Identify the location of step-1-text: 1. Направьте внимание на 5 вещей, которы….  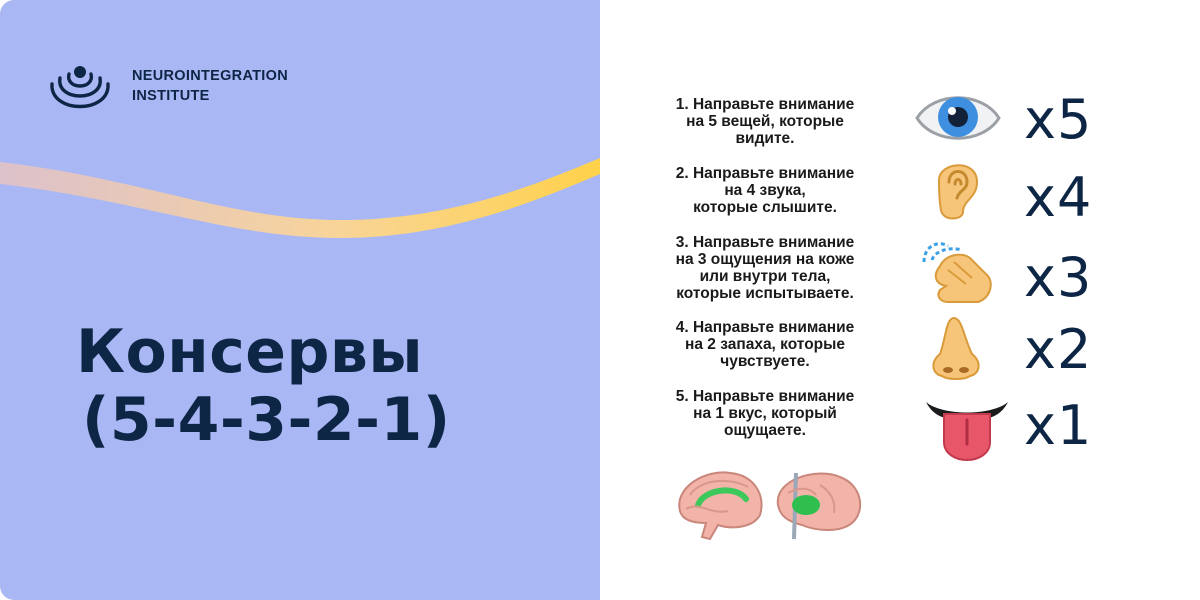
(765, 121).